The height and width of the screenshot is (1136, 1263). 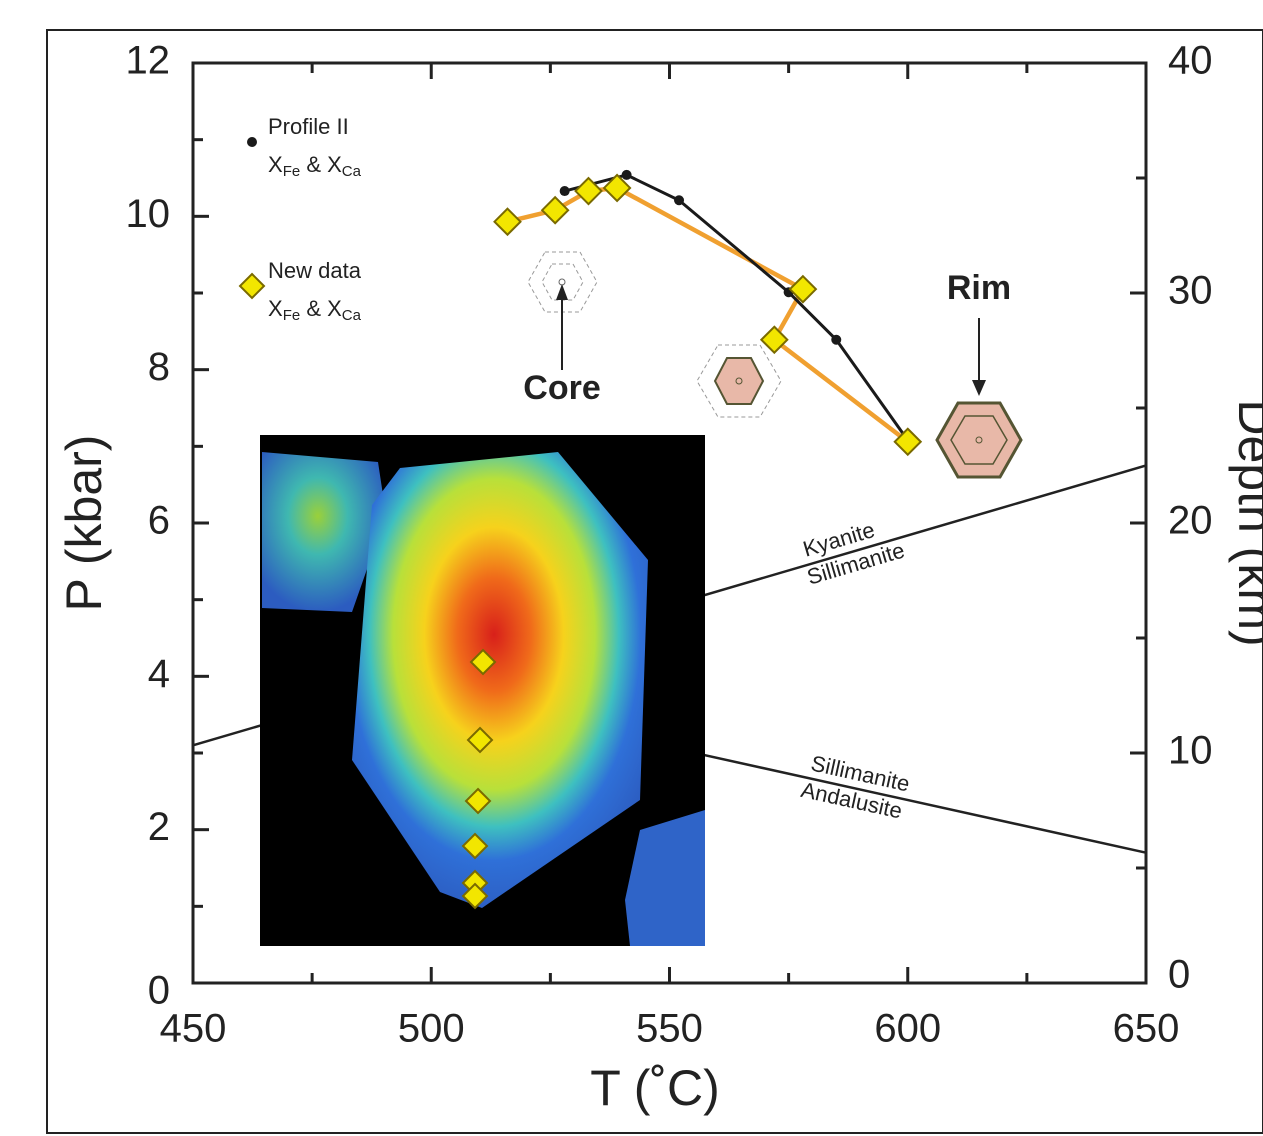 What do you see at coordinates (775, 365) in the screenshot?
I see `zoning-glyphs` at bounding box center [775, 365].